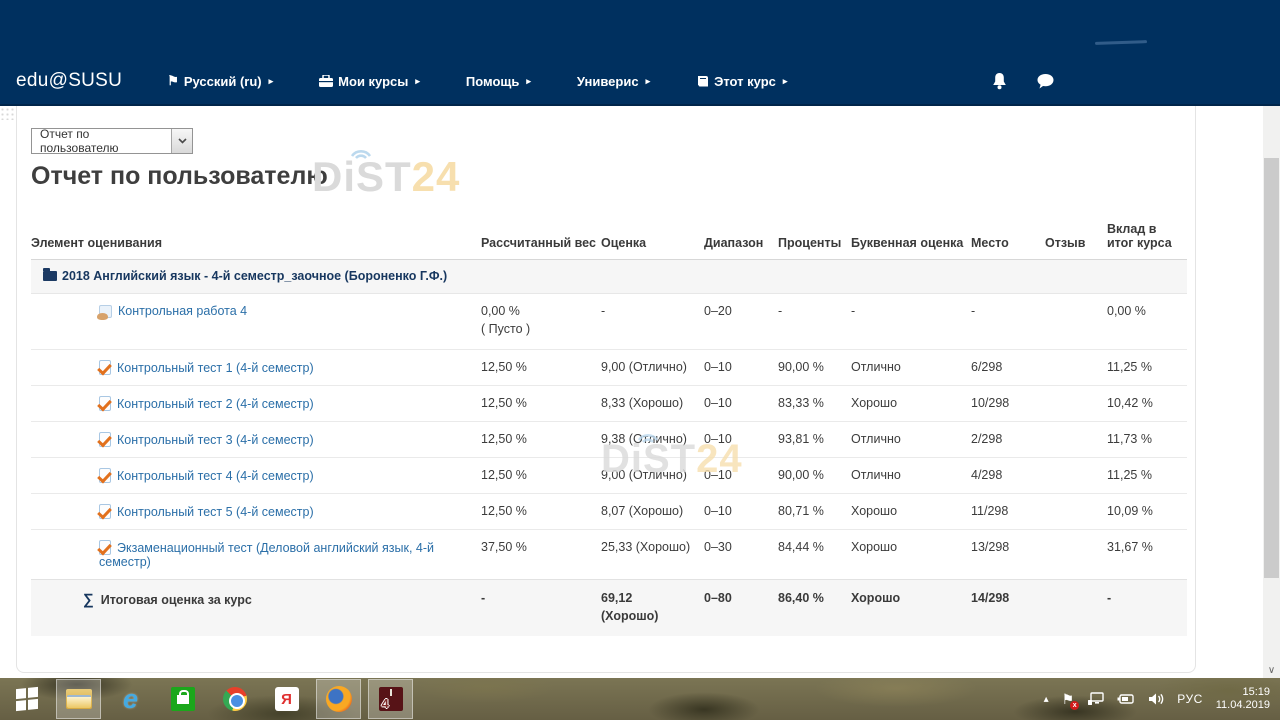  I want to click on file-explorer-icon, so click(78, 699).